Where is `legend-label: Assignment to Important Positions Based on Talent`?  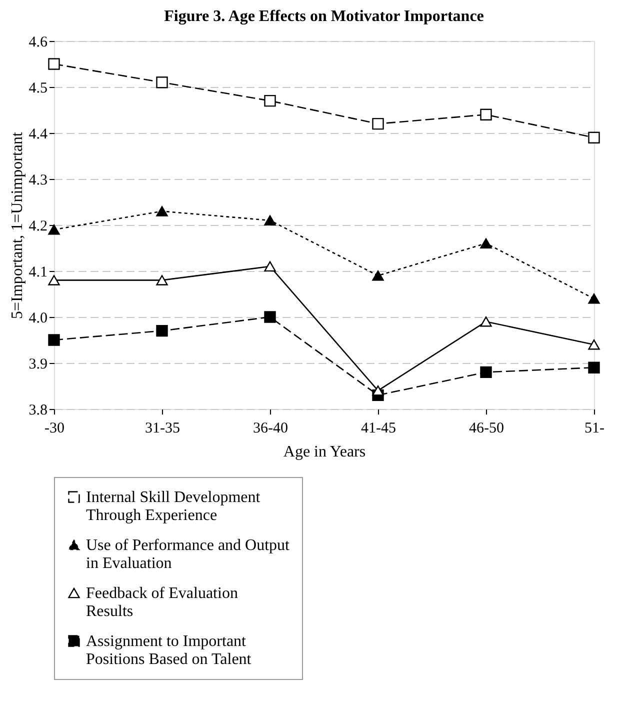 legend-label: Assignment to Important Positions Based on Talent is located at coordinates (169, 650).